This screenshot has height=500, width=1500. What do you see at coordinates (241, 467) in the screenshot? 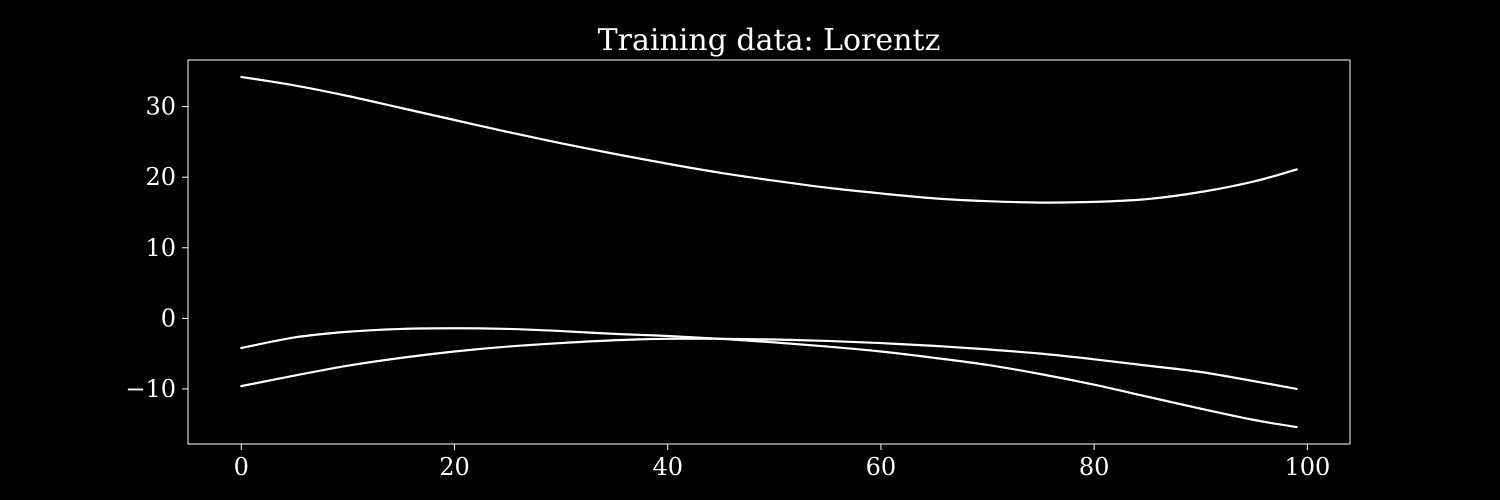
I see `x-tick-label: 0` at bounding box center [241, 467].